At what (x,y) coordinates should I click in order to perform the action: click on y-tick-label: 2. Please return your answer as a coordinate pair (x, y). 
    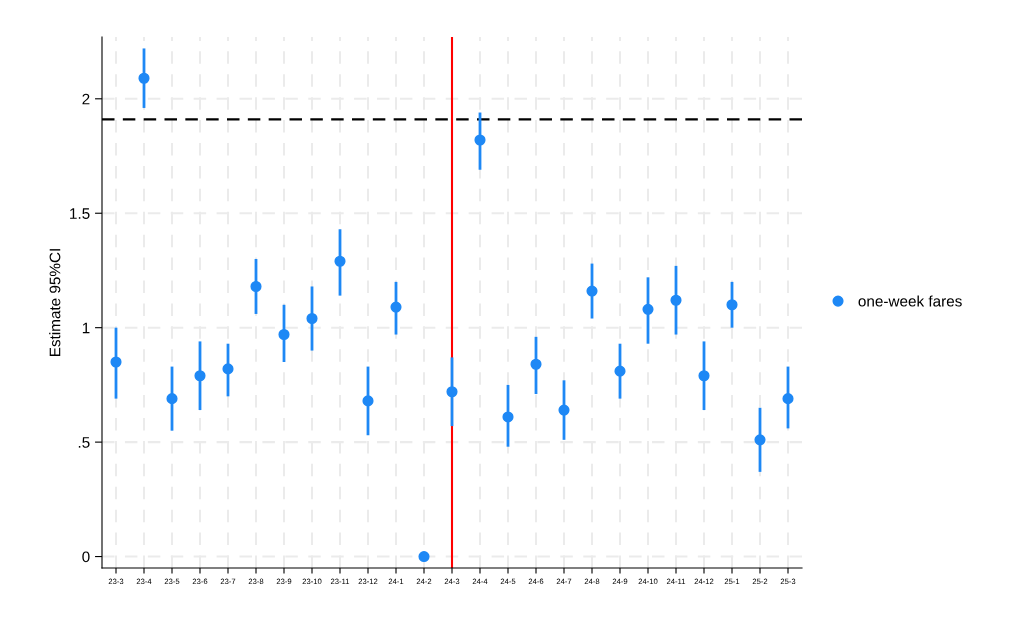
    Looking at the image, I should click on (86, 99).